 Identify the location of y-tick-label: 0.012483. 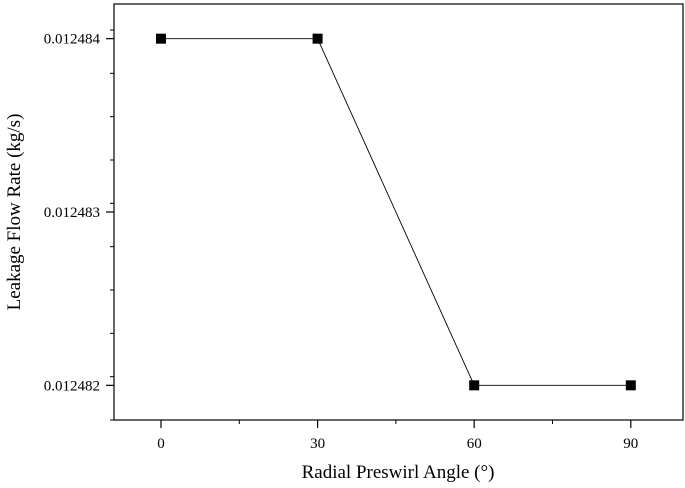
(72, 213).